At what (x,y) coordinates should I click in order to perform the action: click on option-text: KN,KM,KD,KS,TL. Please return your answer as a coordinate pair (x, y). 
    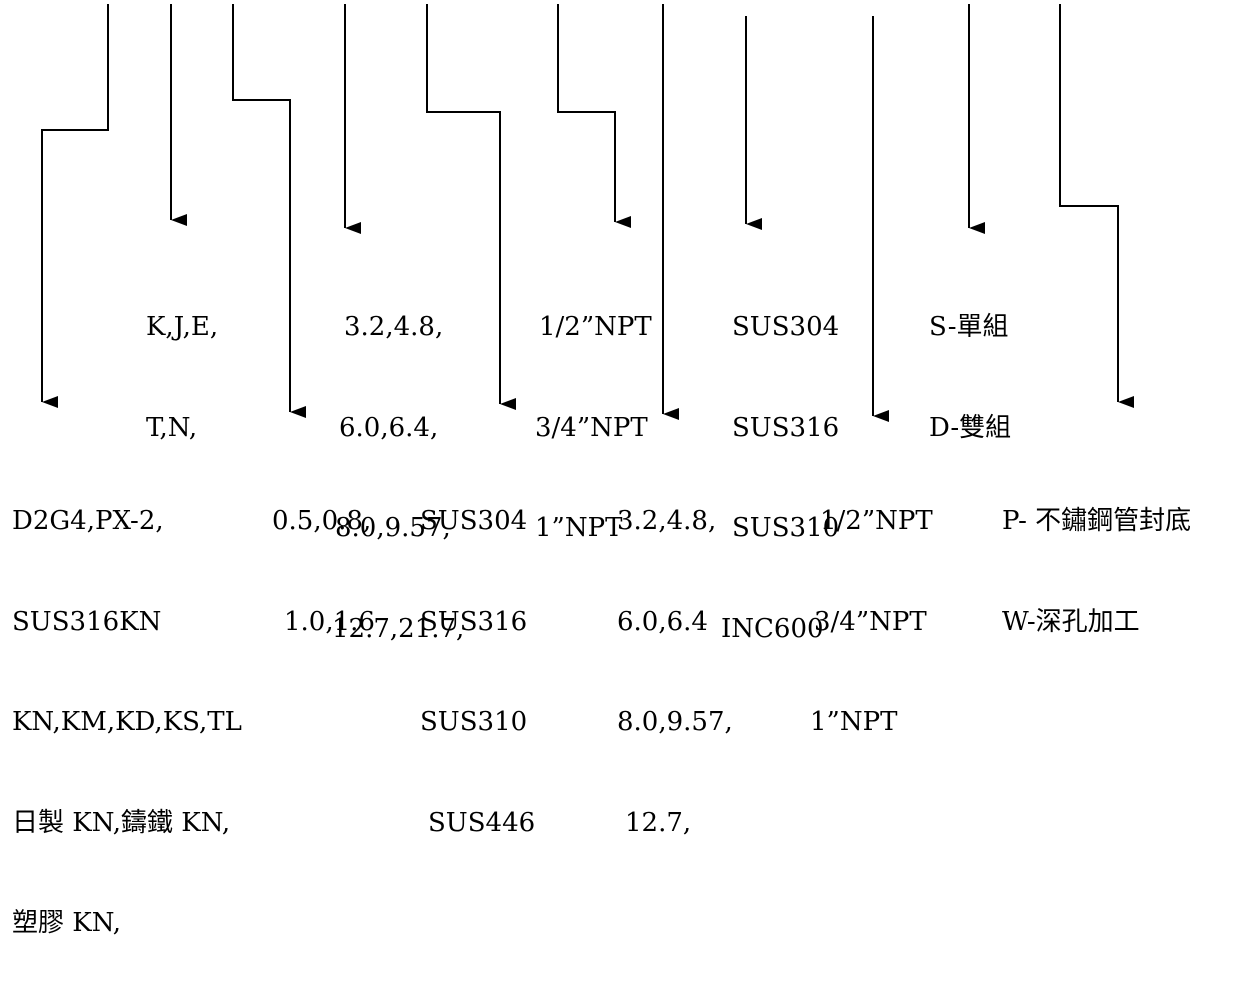
    Looking at the image, I should click on (127, 722).